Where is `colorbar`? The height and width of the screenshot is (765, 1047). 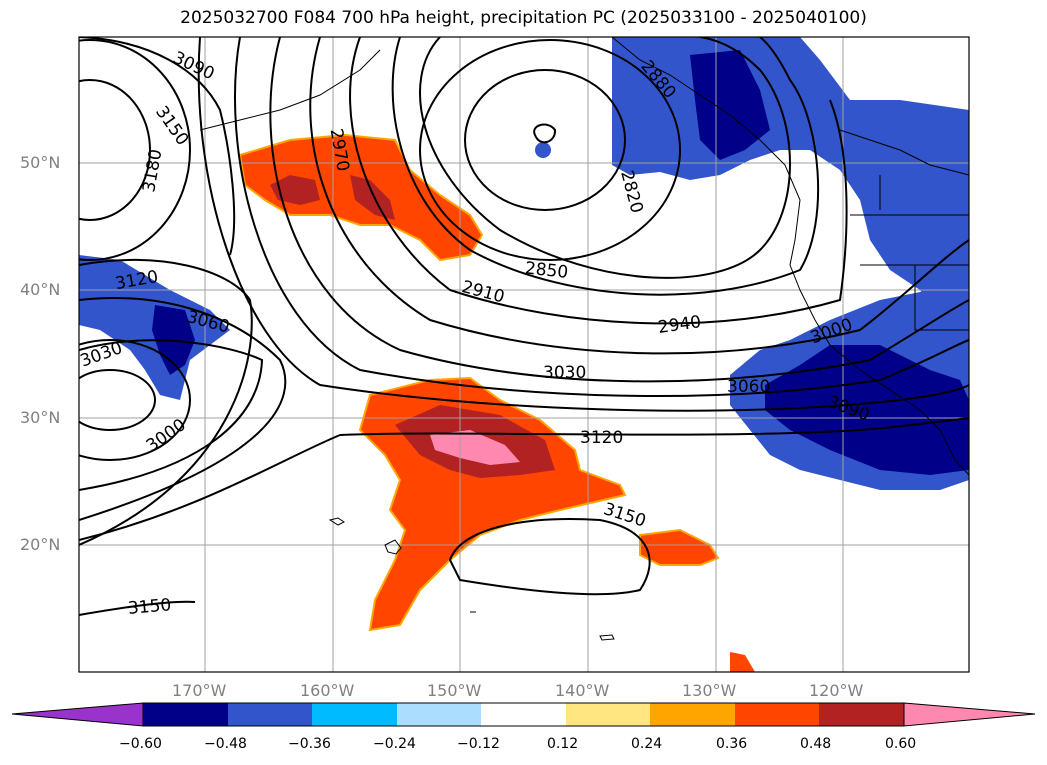 colorbar is located at coordinates (523, 714).